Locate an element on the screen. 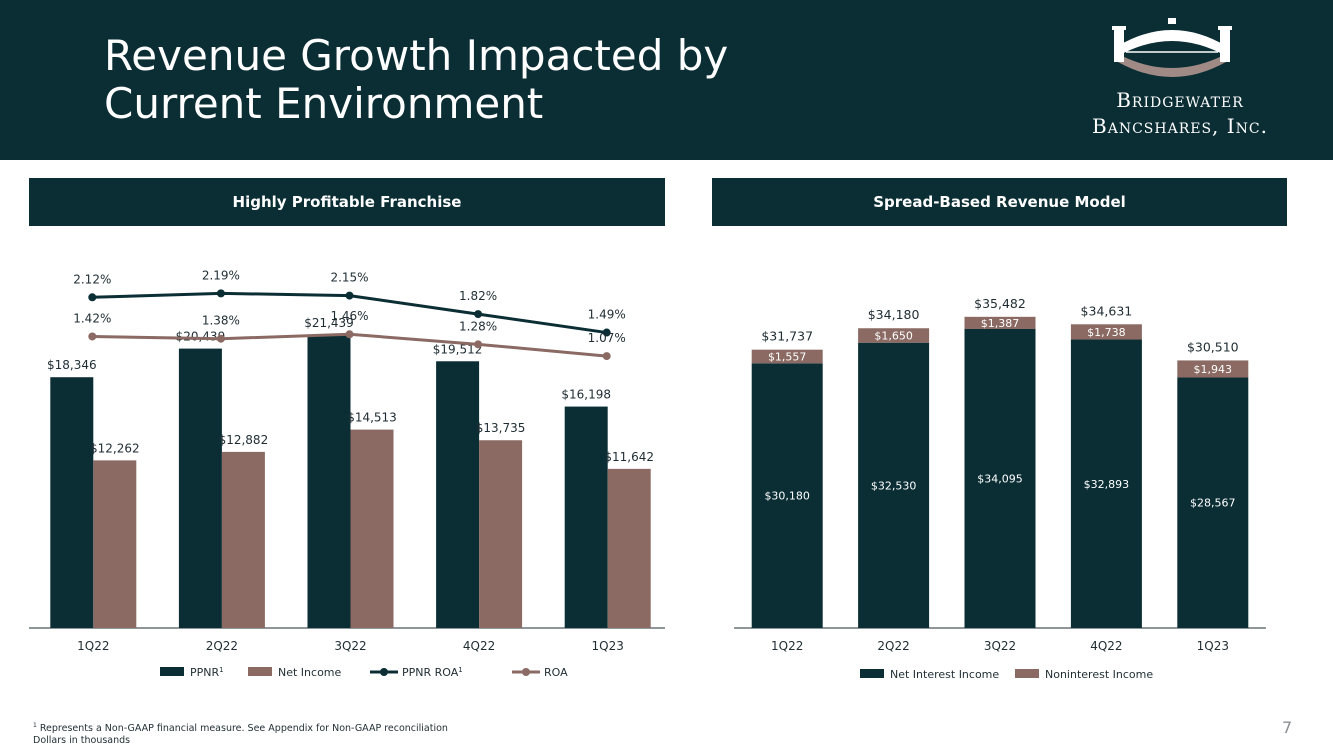 This screenshot has width=1333, height=749. logo-text-line-2: Bancshares, Inc. is located at coordinates (1180, 126).